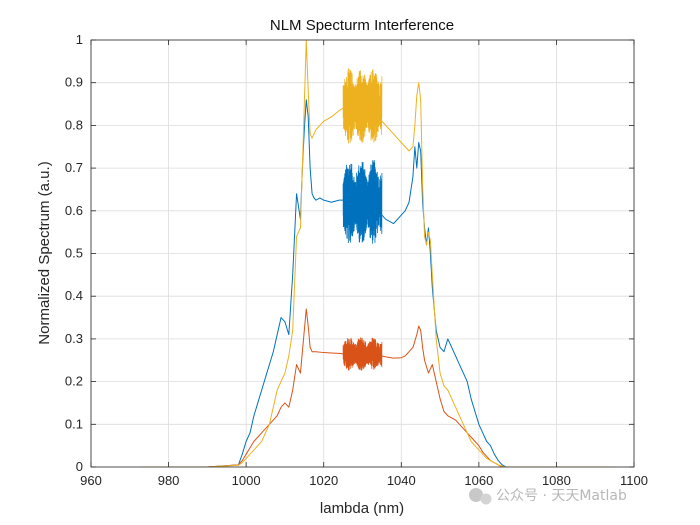  Describe the element at coordinates (486, 499) in the screenshot. I see `wechat-icon-secondary` at that location.